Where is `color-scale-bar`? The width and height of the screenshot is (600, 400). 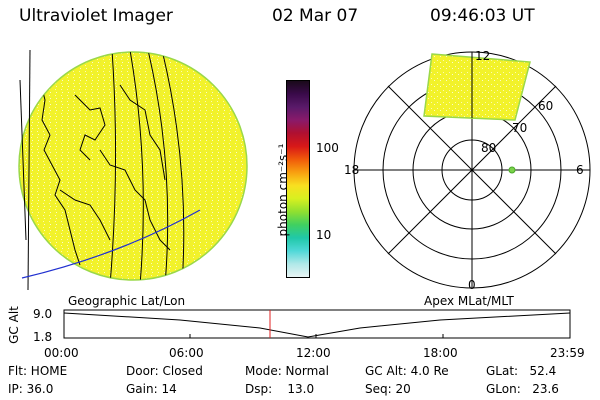
color-scale-bar is located at coordinates (298, 179).